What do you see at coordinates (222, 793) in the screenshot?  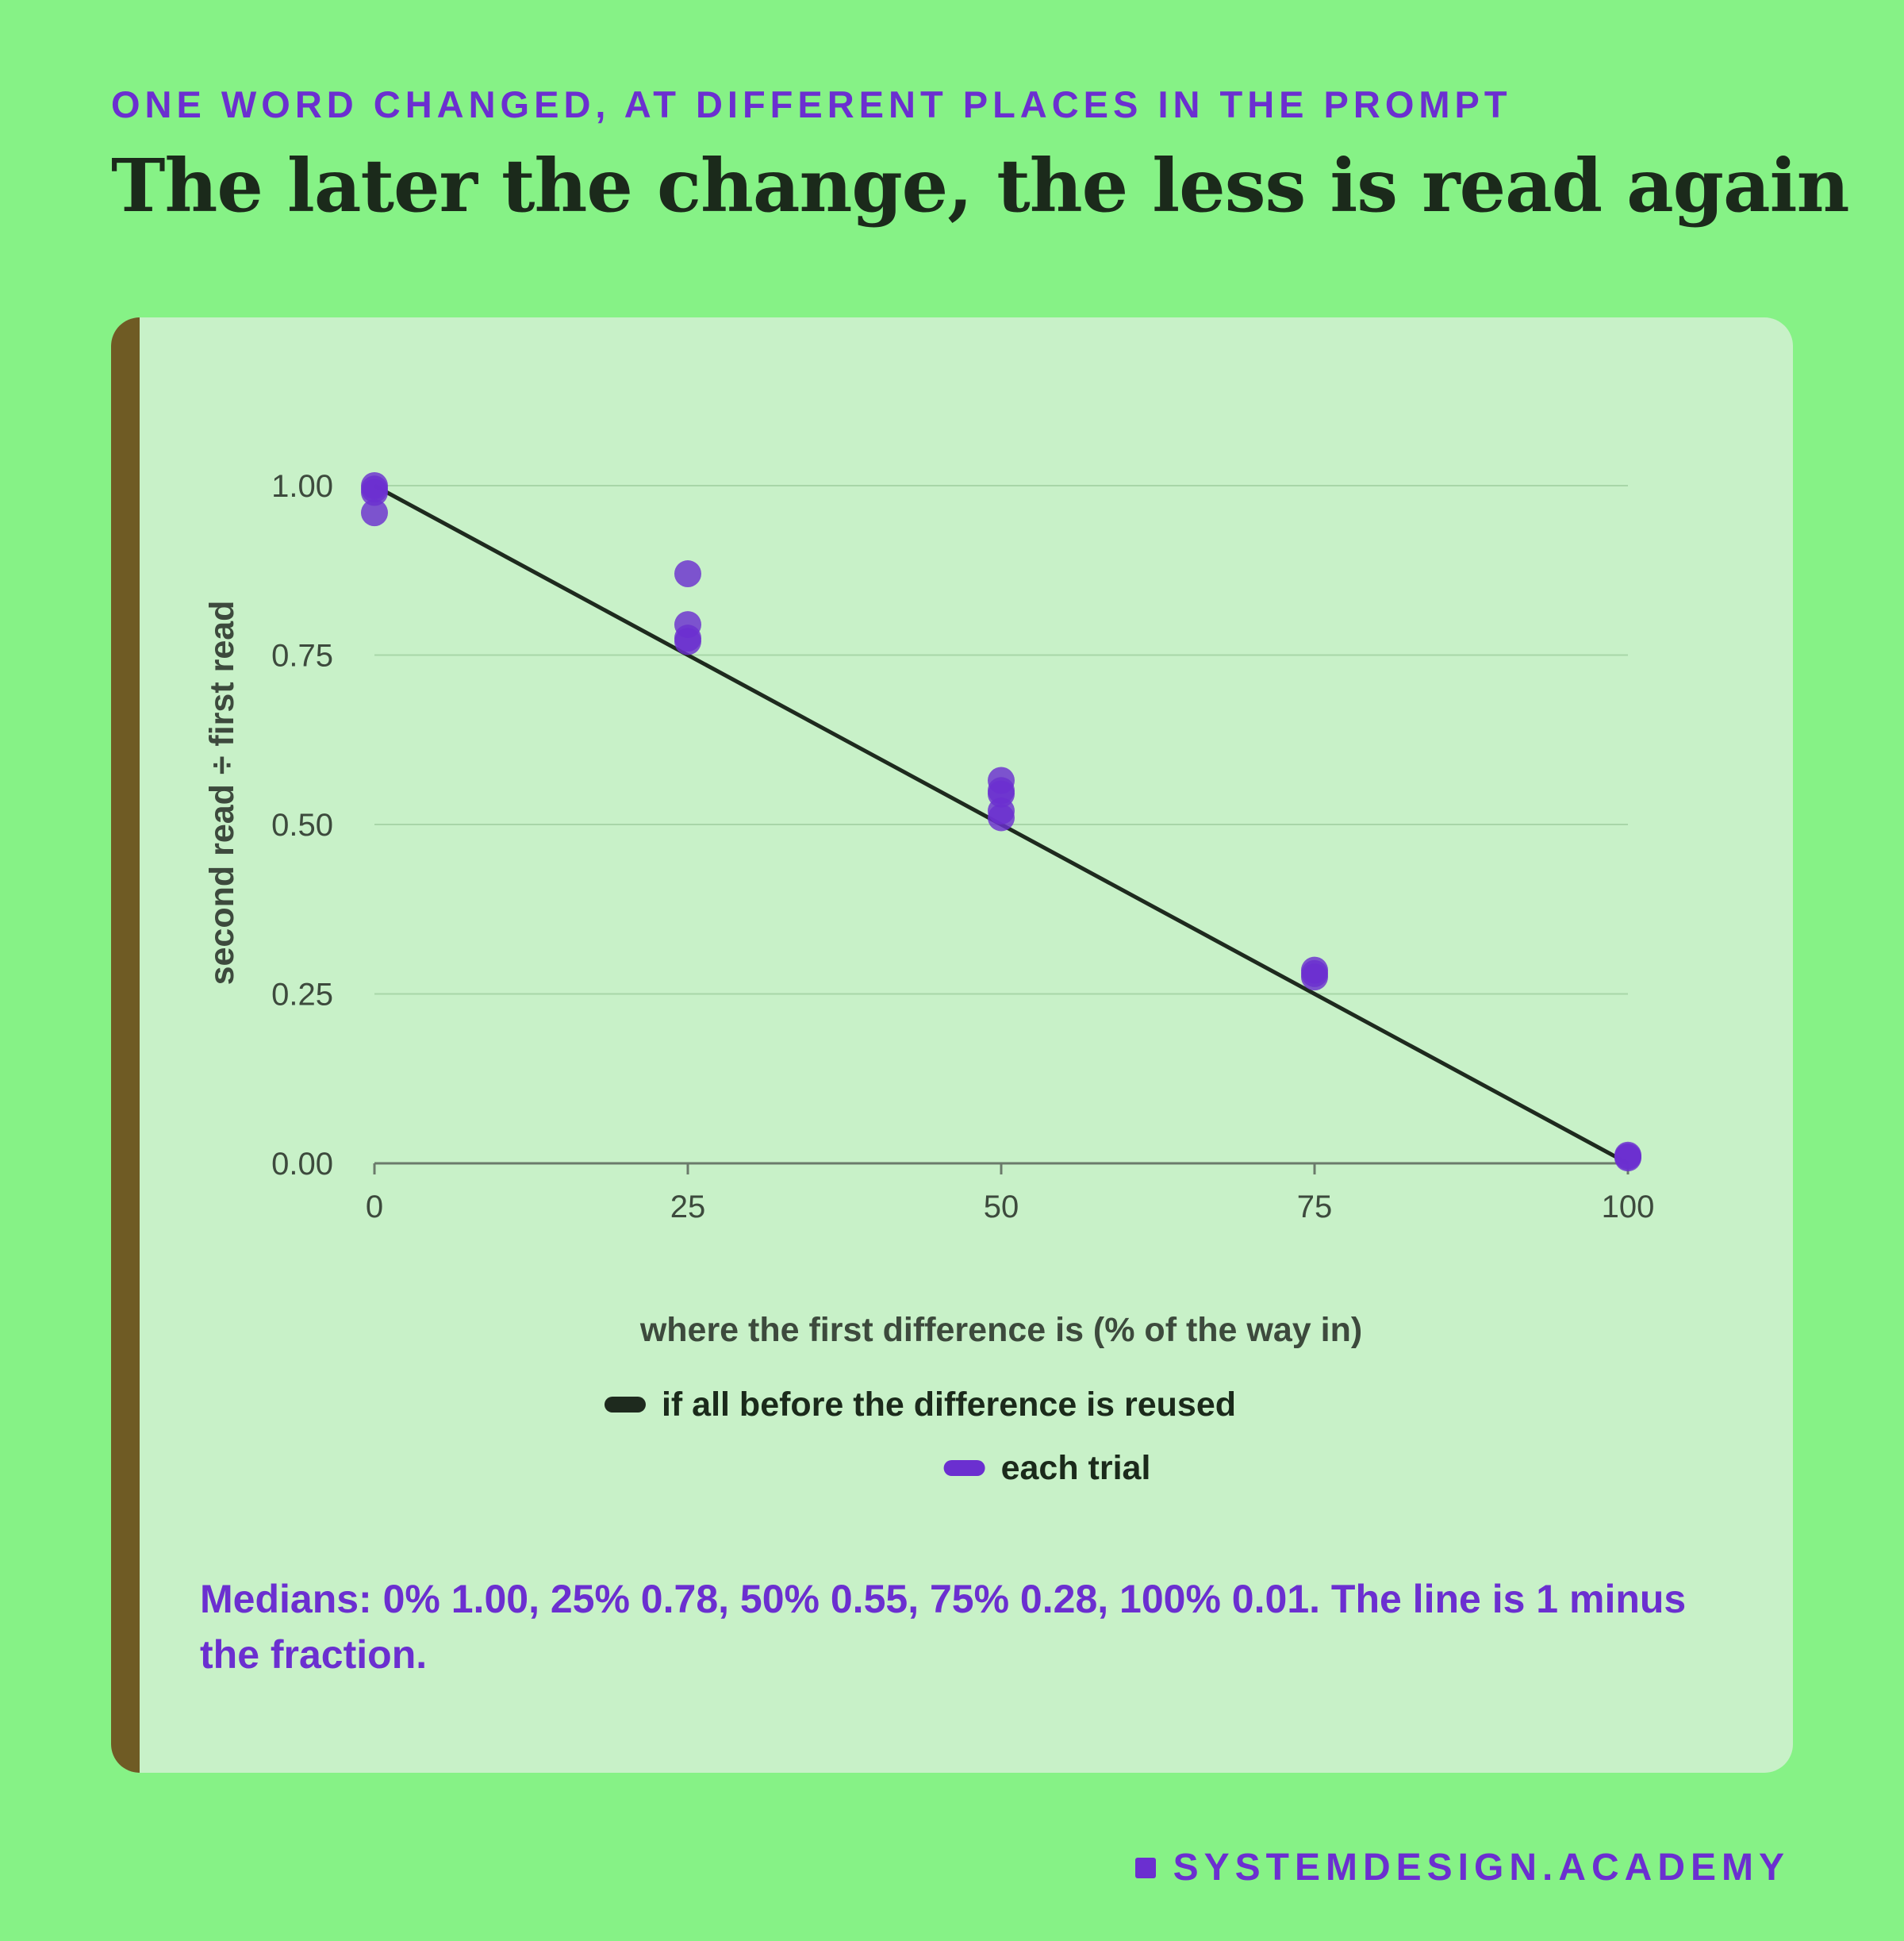 I see `y-axis-title: second read ÷ first read` at bounding box center [222, 793].